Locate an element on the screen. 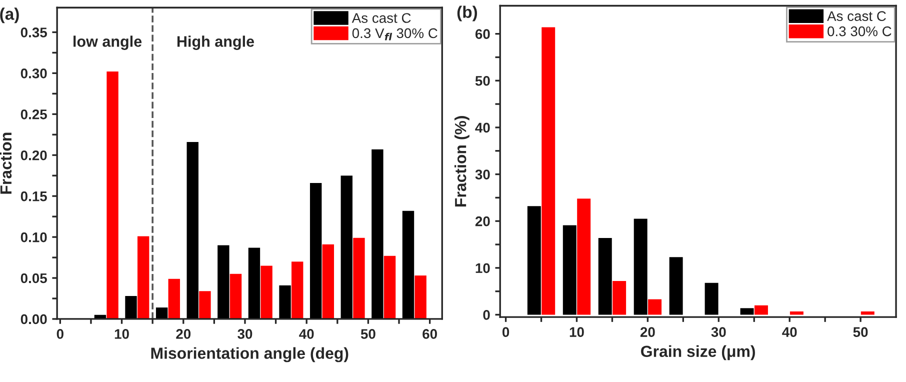 Image resolution: width=906 pixels, height=382 pixels. y-tick-label: 30 is located at coordinates (482, 175).